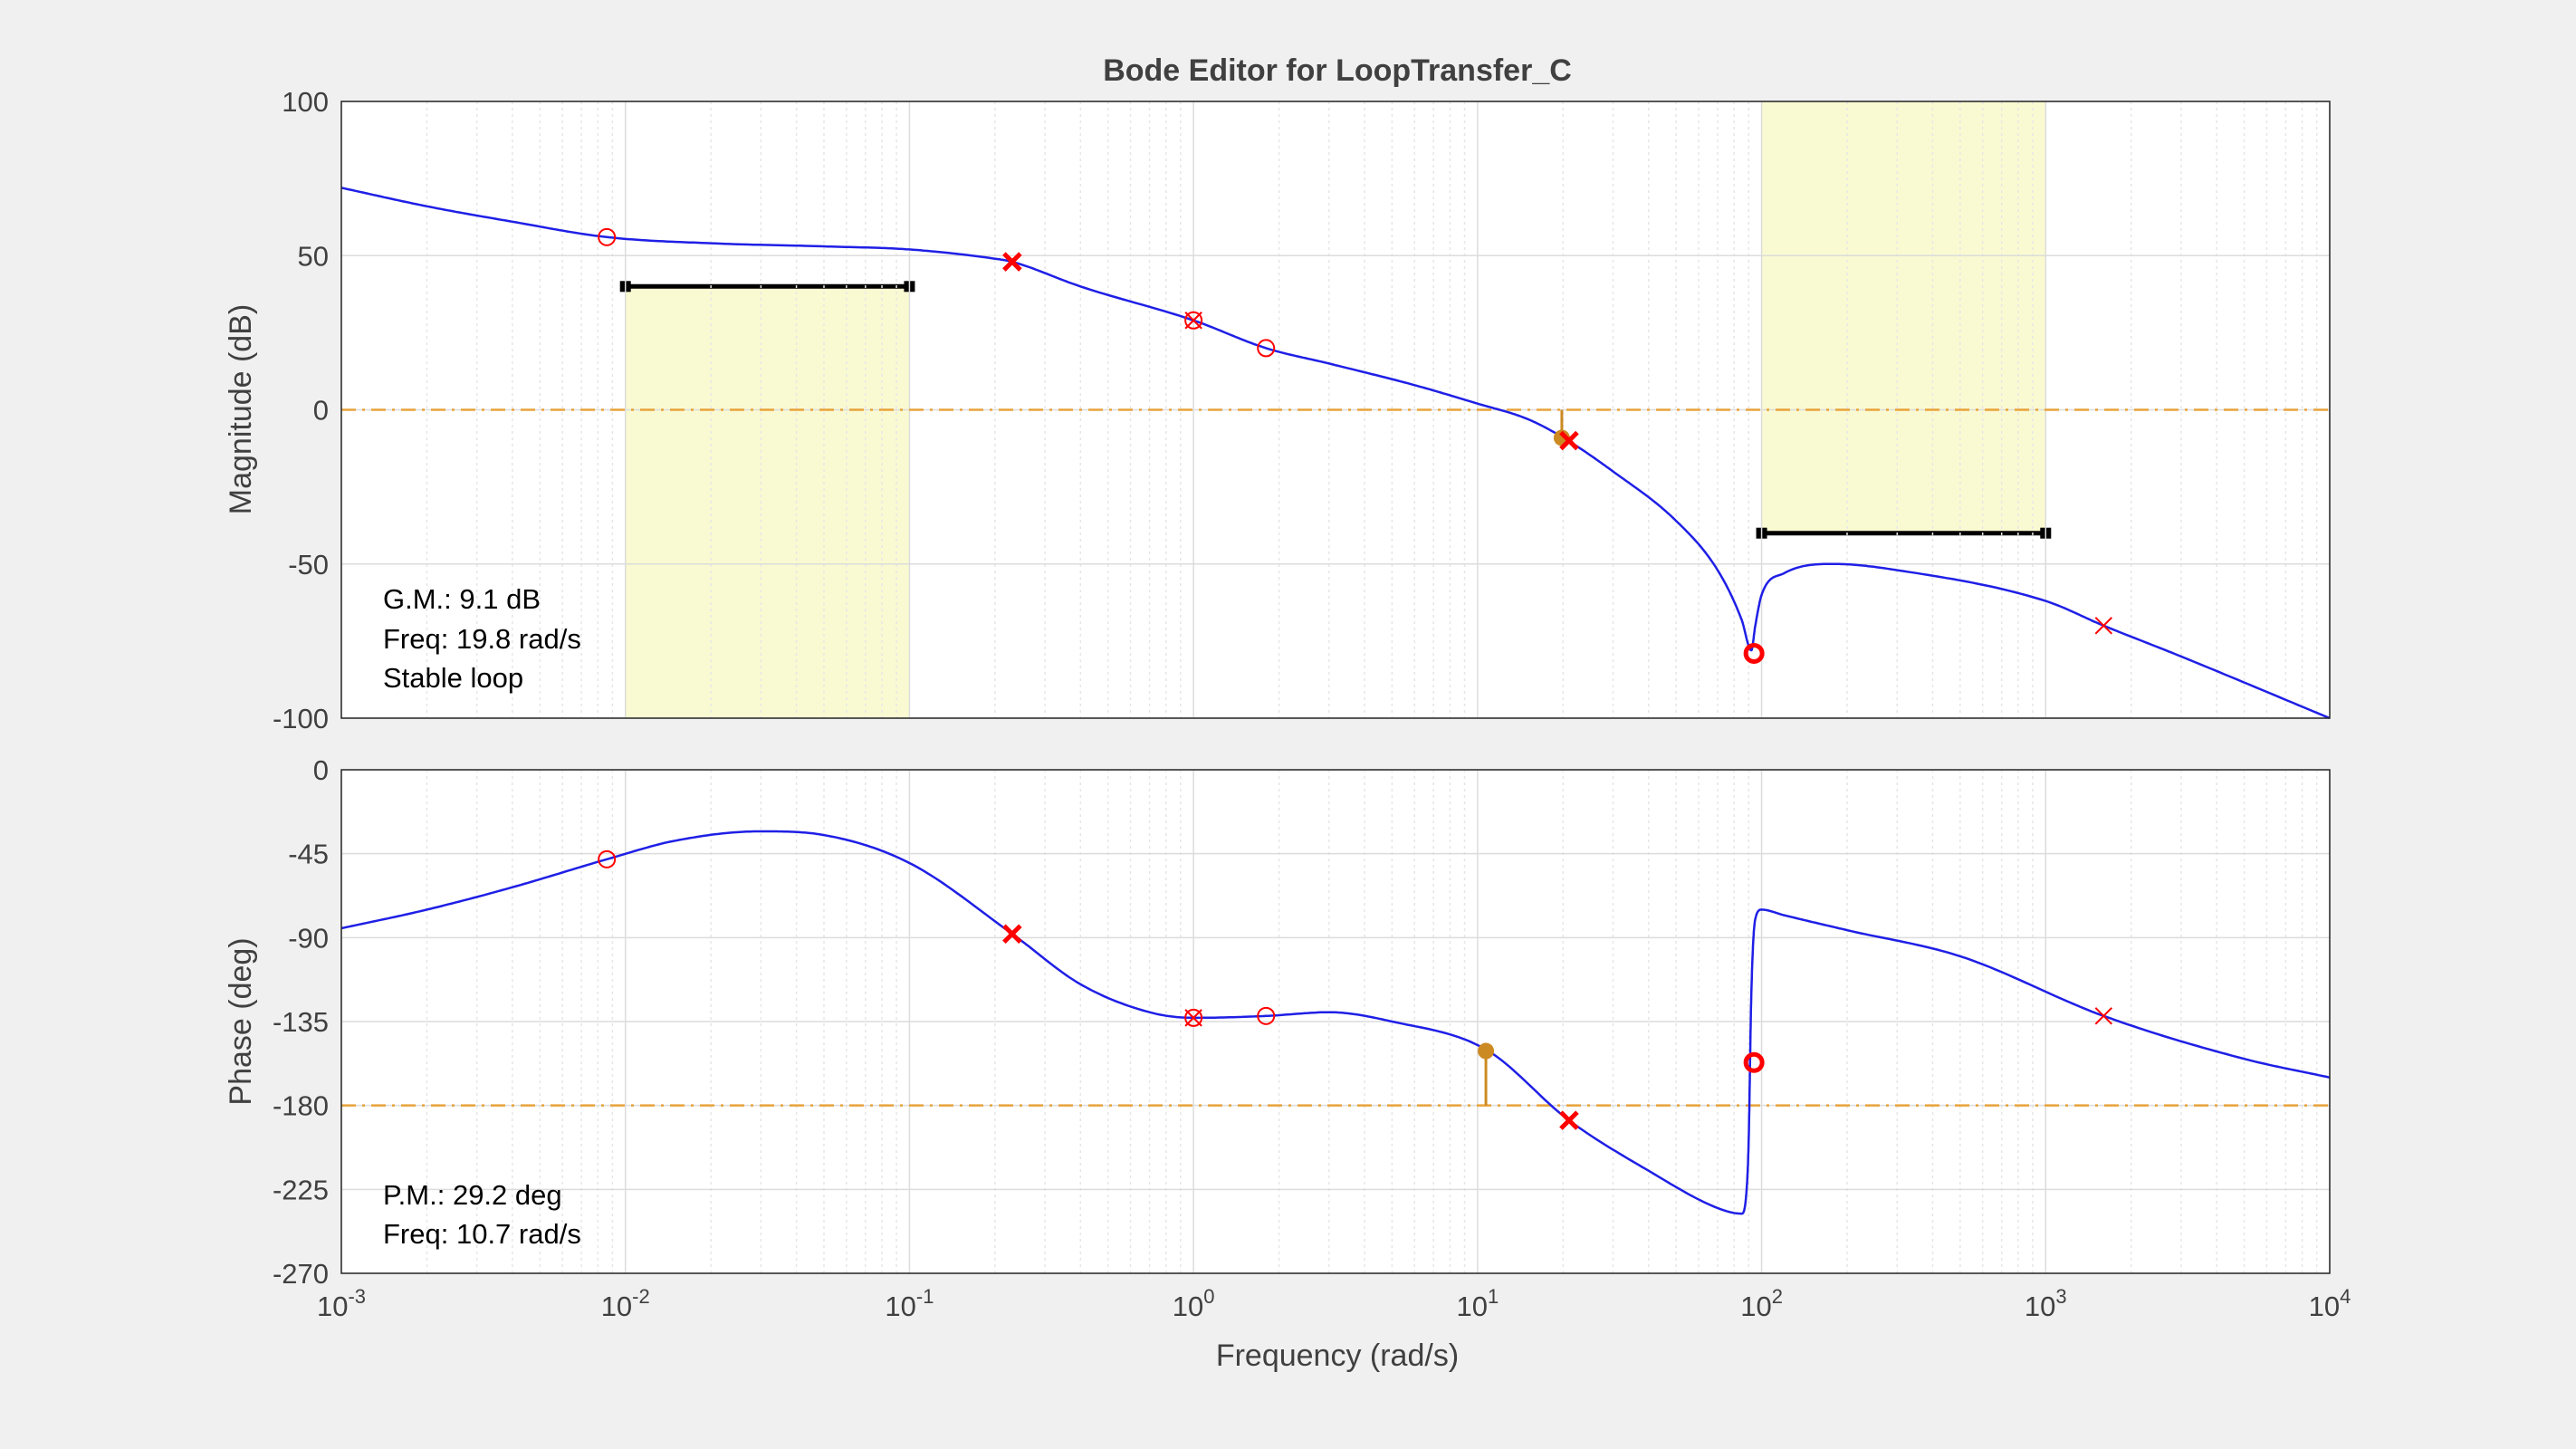 This screenshot has width=2576, height=1449. Describe the element at coordinates (308, 854) in the screenshot. I see `y-tick-label: -45` at that location.